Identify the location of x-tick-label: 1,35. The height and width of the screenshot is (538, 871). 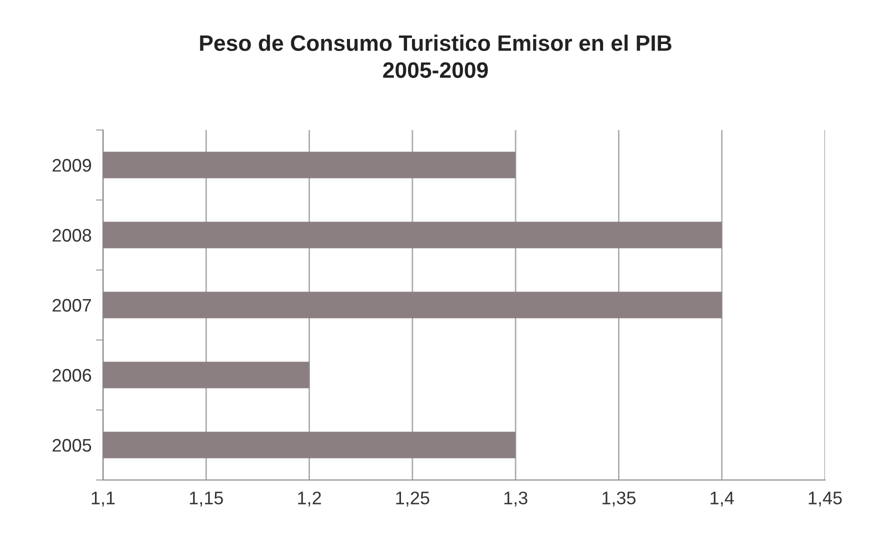
(619, 499).